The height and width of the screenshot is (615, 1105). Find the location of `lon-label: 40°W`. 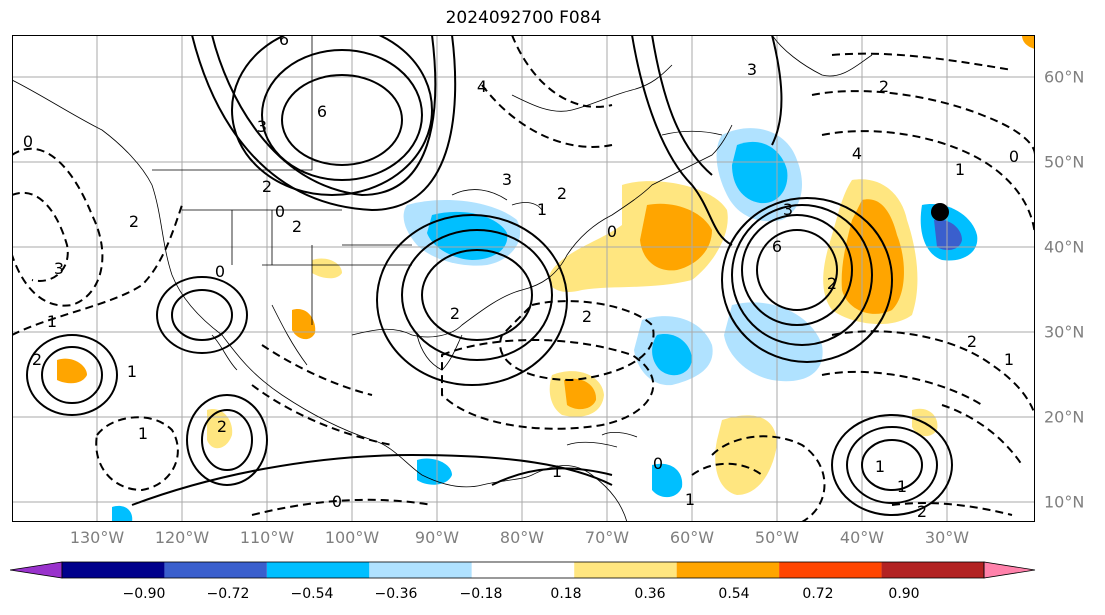

lon-label: 40°W is located at coordinates (862, 537).